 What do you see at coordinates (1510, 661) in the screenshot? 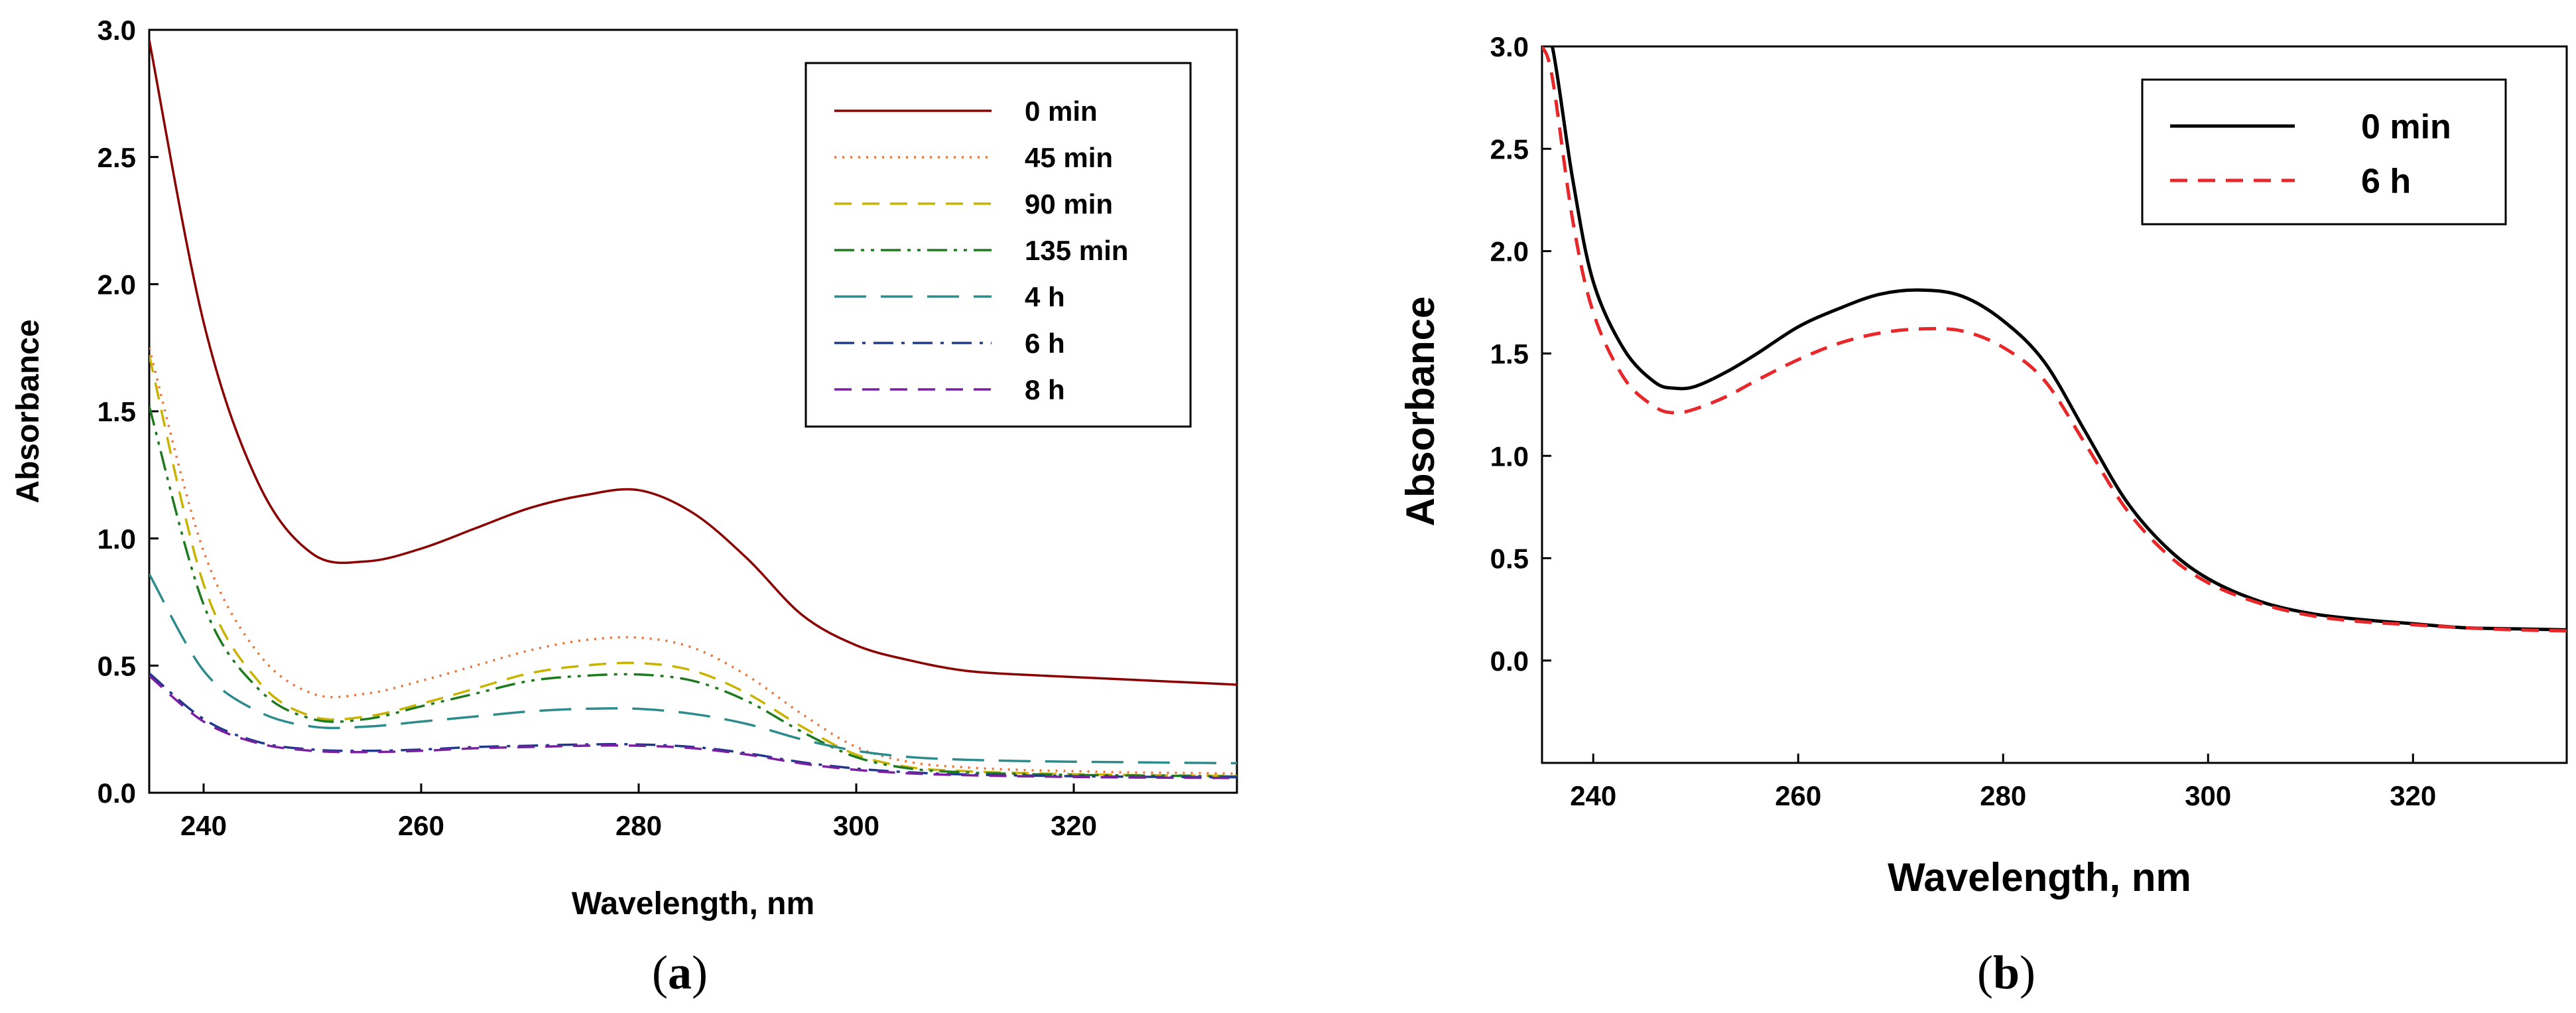
I see `panel-b-y-tick-label: 0.0` at bounding box center [1510, 661].